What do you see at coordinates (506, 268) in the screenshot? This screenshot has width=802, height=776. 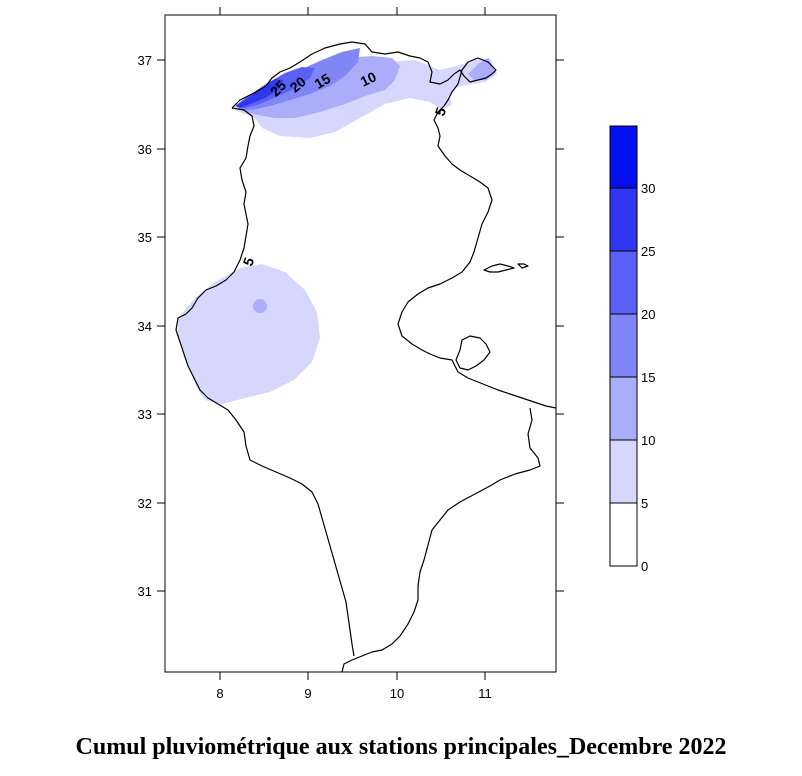 I see `kerkennah-islands` at bounding box center [506, 268].